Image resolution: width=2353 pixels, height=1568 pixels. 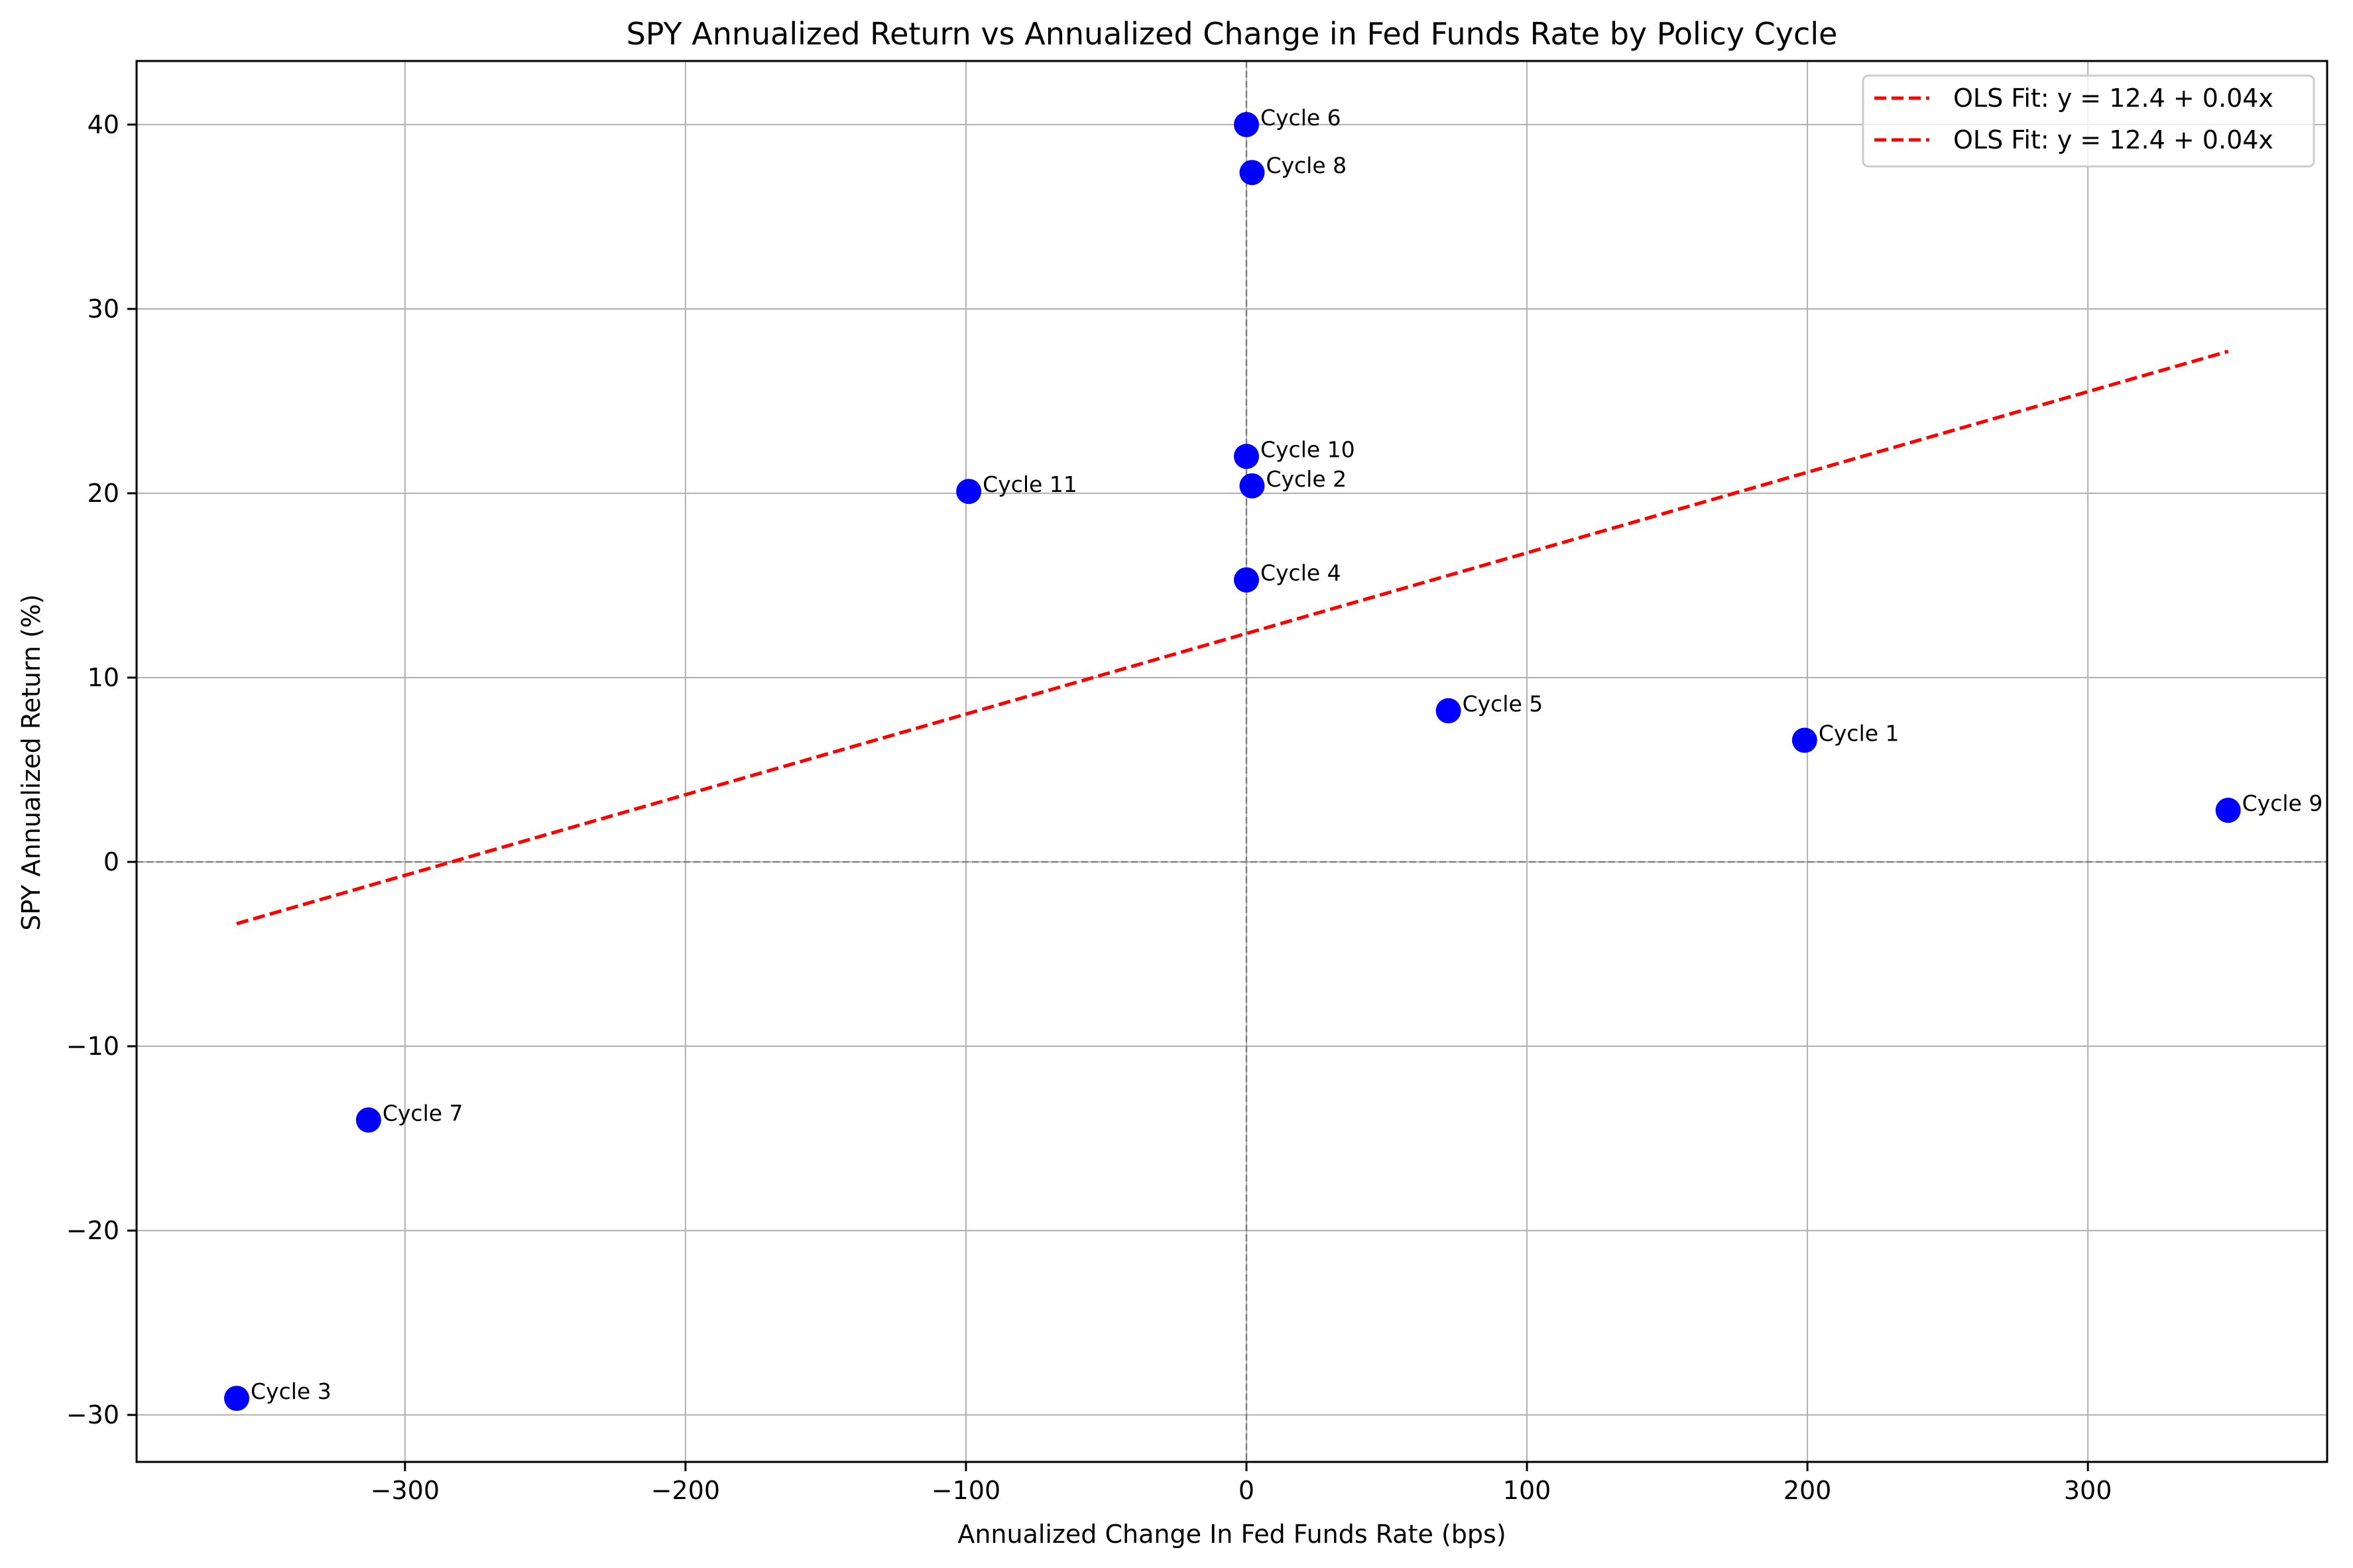 What do you see at coordinates (2282, 803) in the screenshot?
I see `point-annotation-label: Cycle 9` at bounding box center [2282, 803].